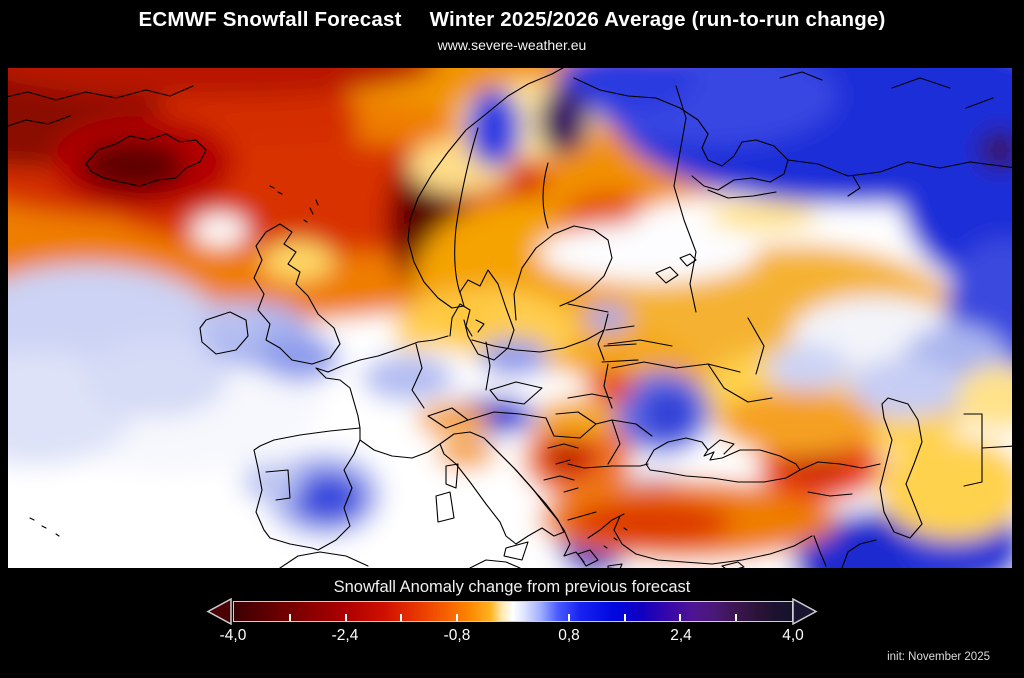 The height and width of the screenshot is (678, 1024). I want to click on colorbar-tick-label: -2,4, so click(345, 635).